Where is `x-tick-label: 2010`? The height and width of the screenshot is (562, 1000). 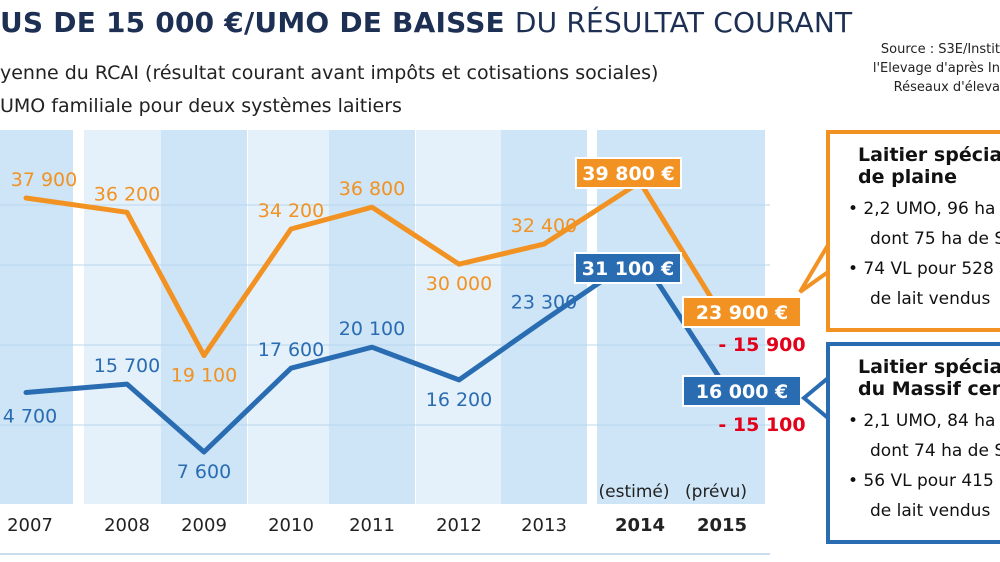 x-tick-label: 2010 is located at coordinates (291, 525).